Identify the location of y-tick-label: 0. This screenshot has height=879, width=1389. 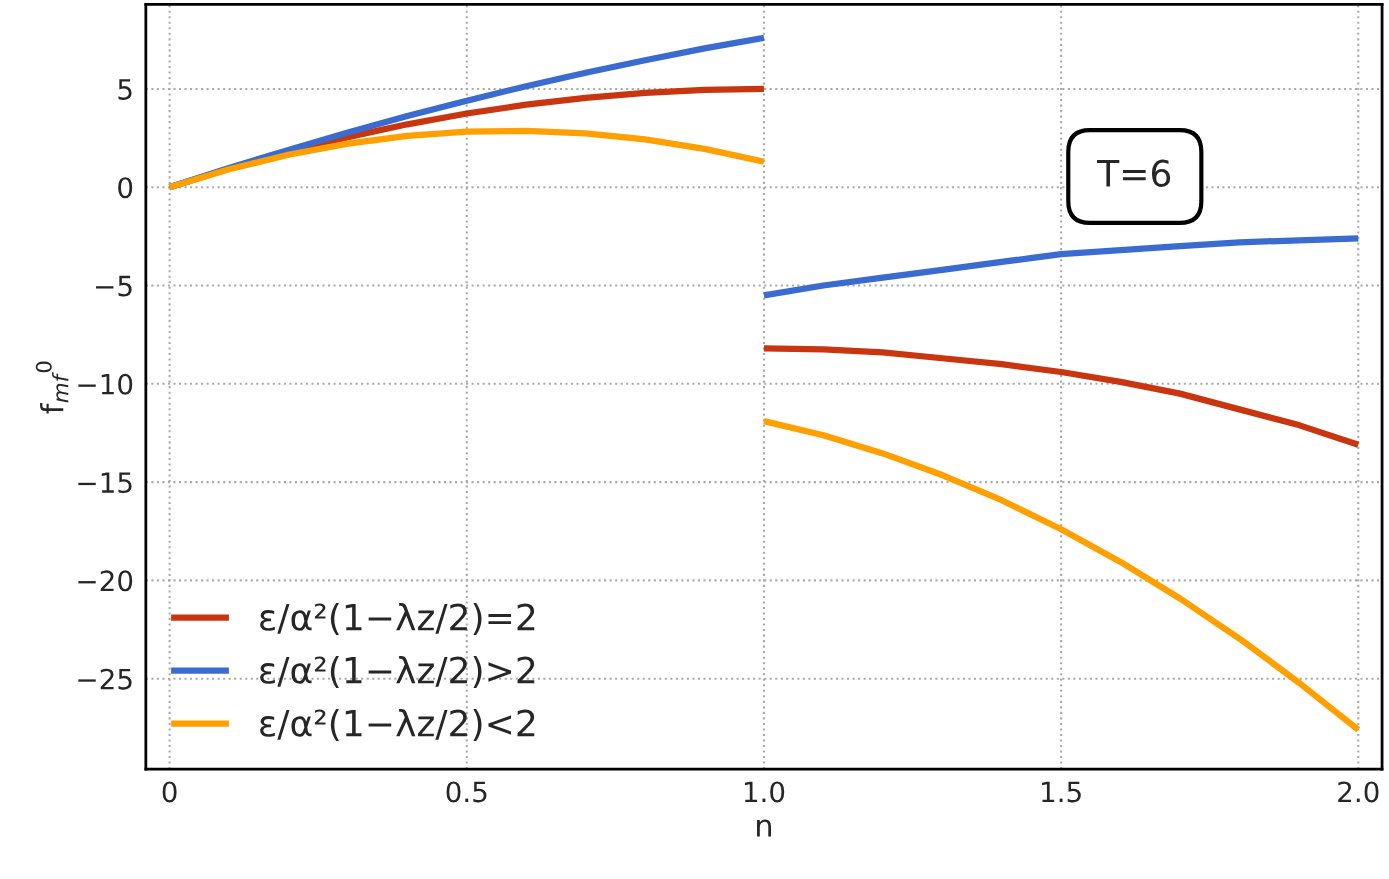
(125, 188).